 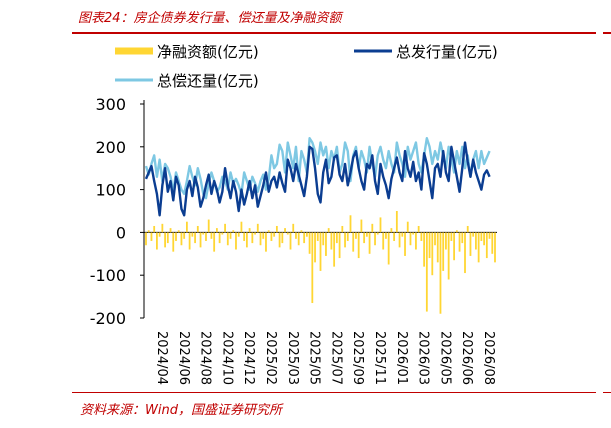 What do you see at coordinates (270, 358) in the screenshot?
I see `x-tick-label: 2025/02` at bounding box center [270, 358].